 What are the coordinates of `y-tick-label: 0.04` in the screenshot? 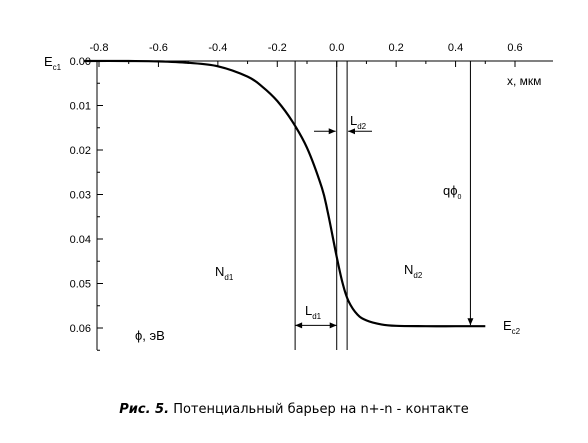 It's located at (80, 240).